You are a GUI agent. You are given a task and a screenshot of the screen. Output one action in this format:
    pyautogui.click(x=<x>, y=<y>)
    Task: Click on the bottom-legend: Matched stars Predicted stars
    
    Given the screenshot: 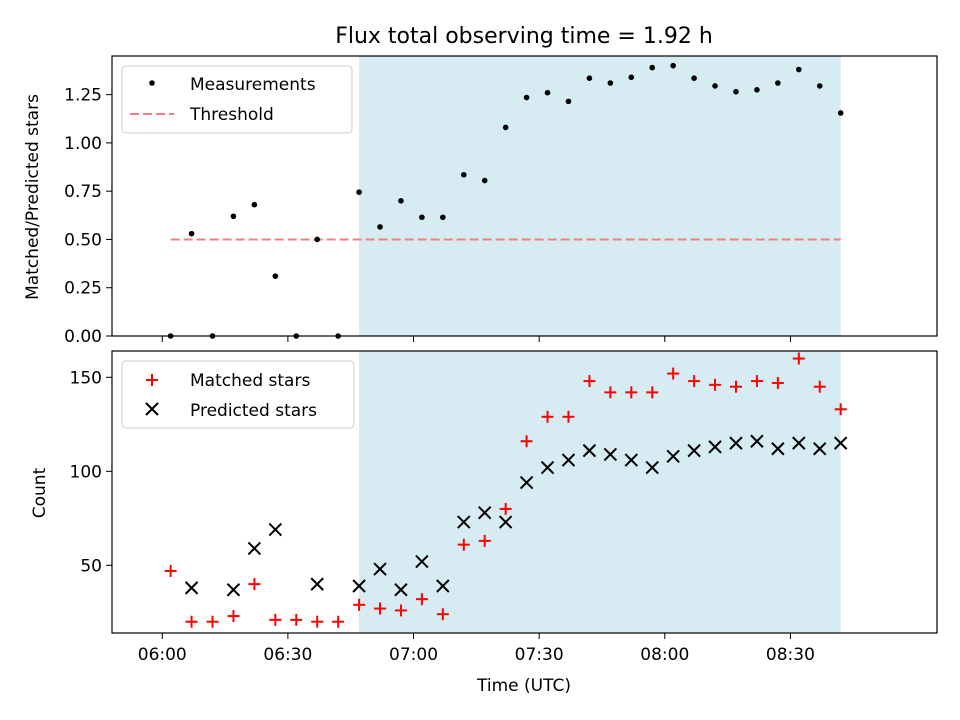 What is the action you would take?
    pyautogui.click(x=238, y=394)
    